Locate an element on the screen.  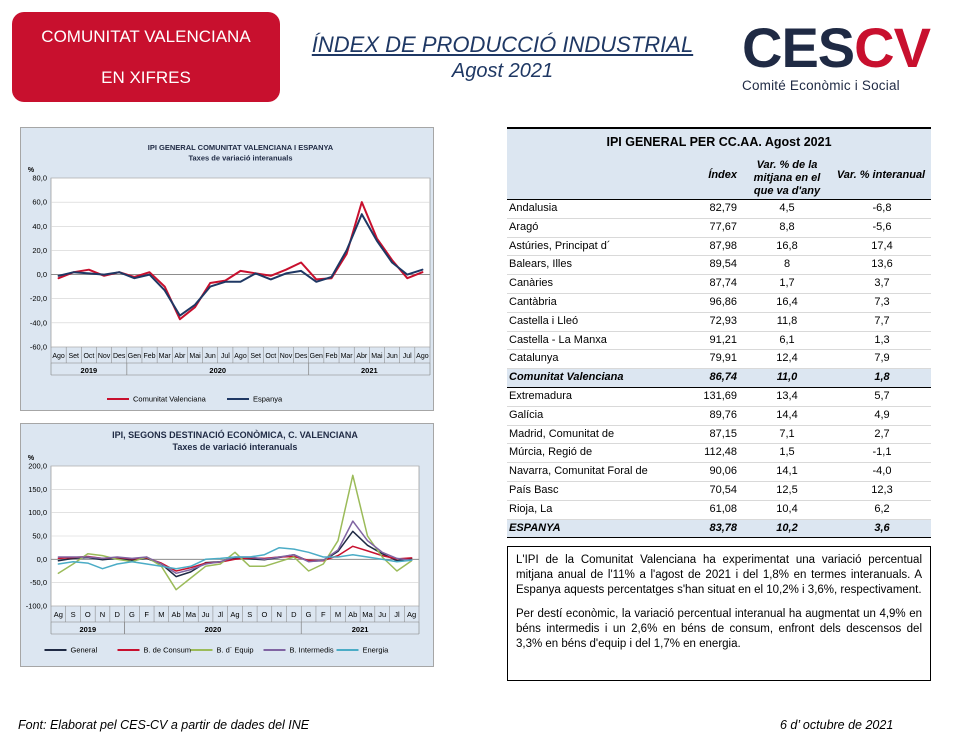
row-name: País Basc is located at coordinates (534, 489).